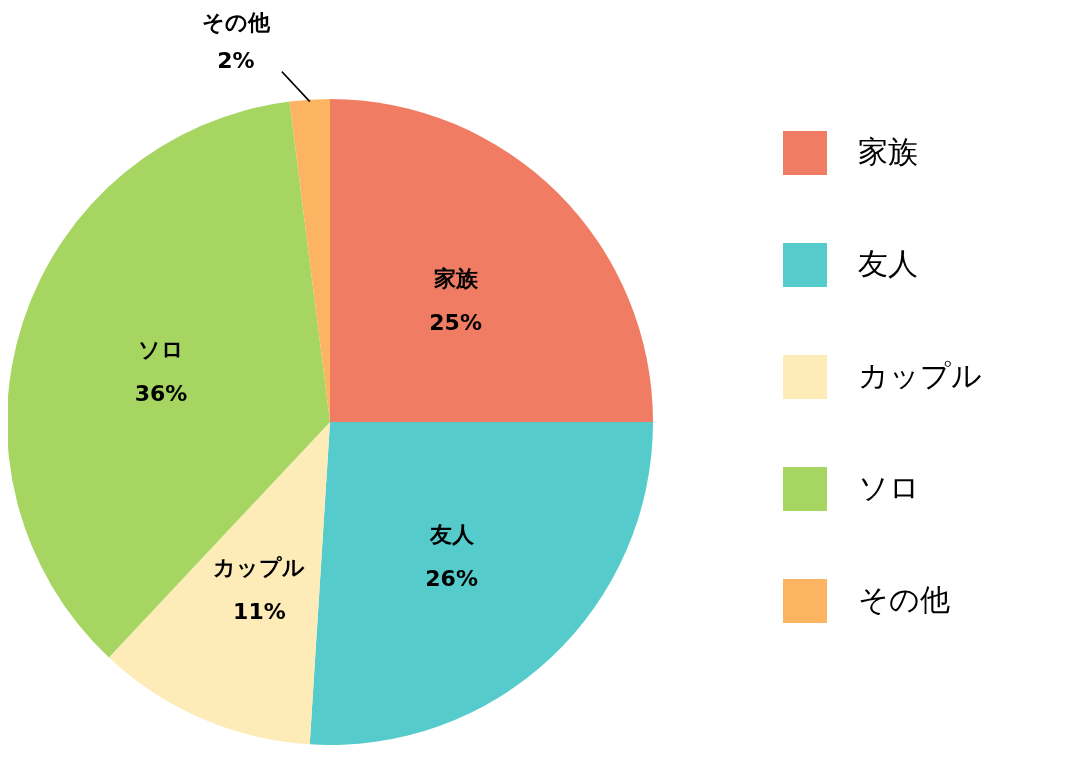 Image resolution: width=1088 pixels, height=757 pixels. I want to click on data-label: 25%, so click(455, 323).